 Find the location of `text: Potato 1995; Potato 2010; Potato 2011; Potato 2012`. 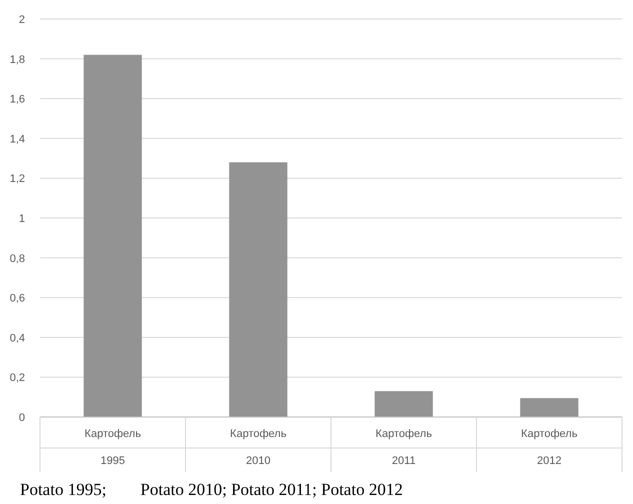

text: Potato 1995; Potato 2010; Potato 2011; Potato 2012 is located at coordinates (211, 489).